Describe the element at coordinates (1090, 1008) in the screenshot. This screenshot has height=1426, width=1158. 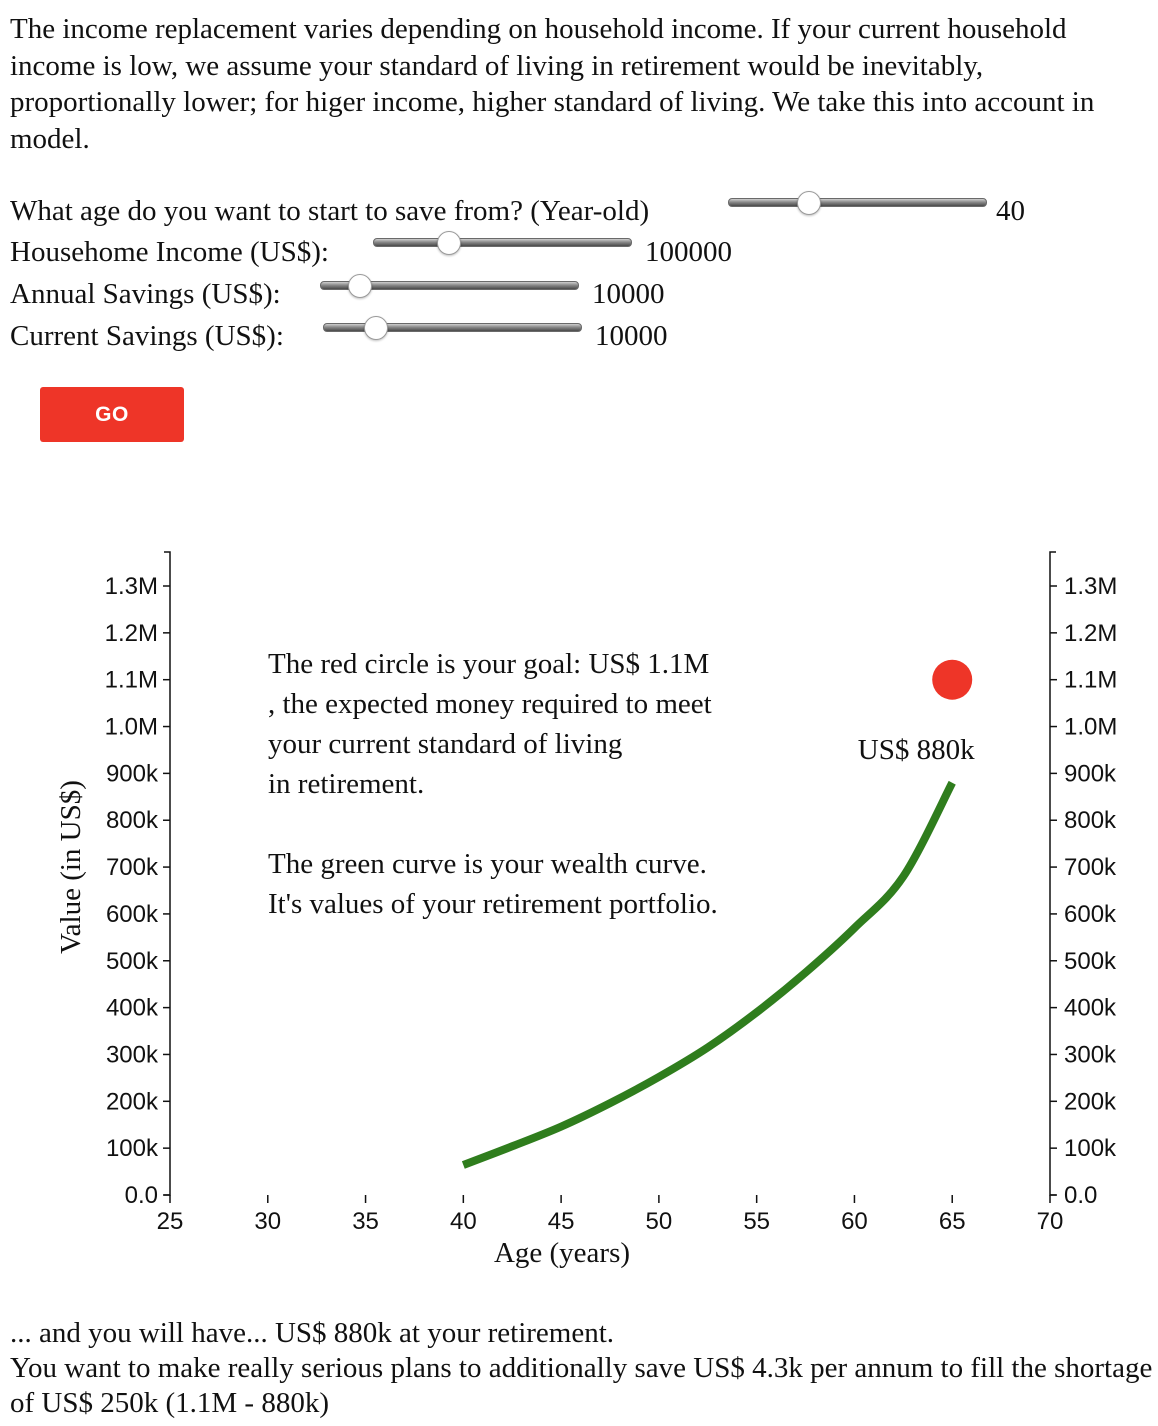
I see `y-tick-label-right: 400k` at that location.